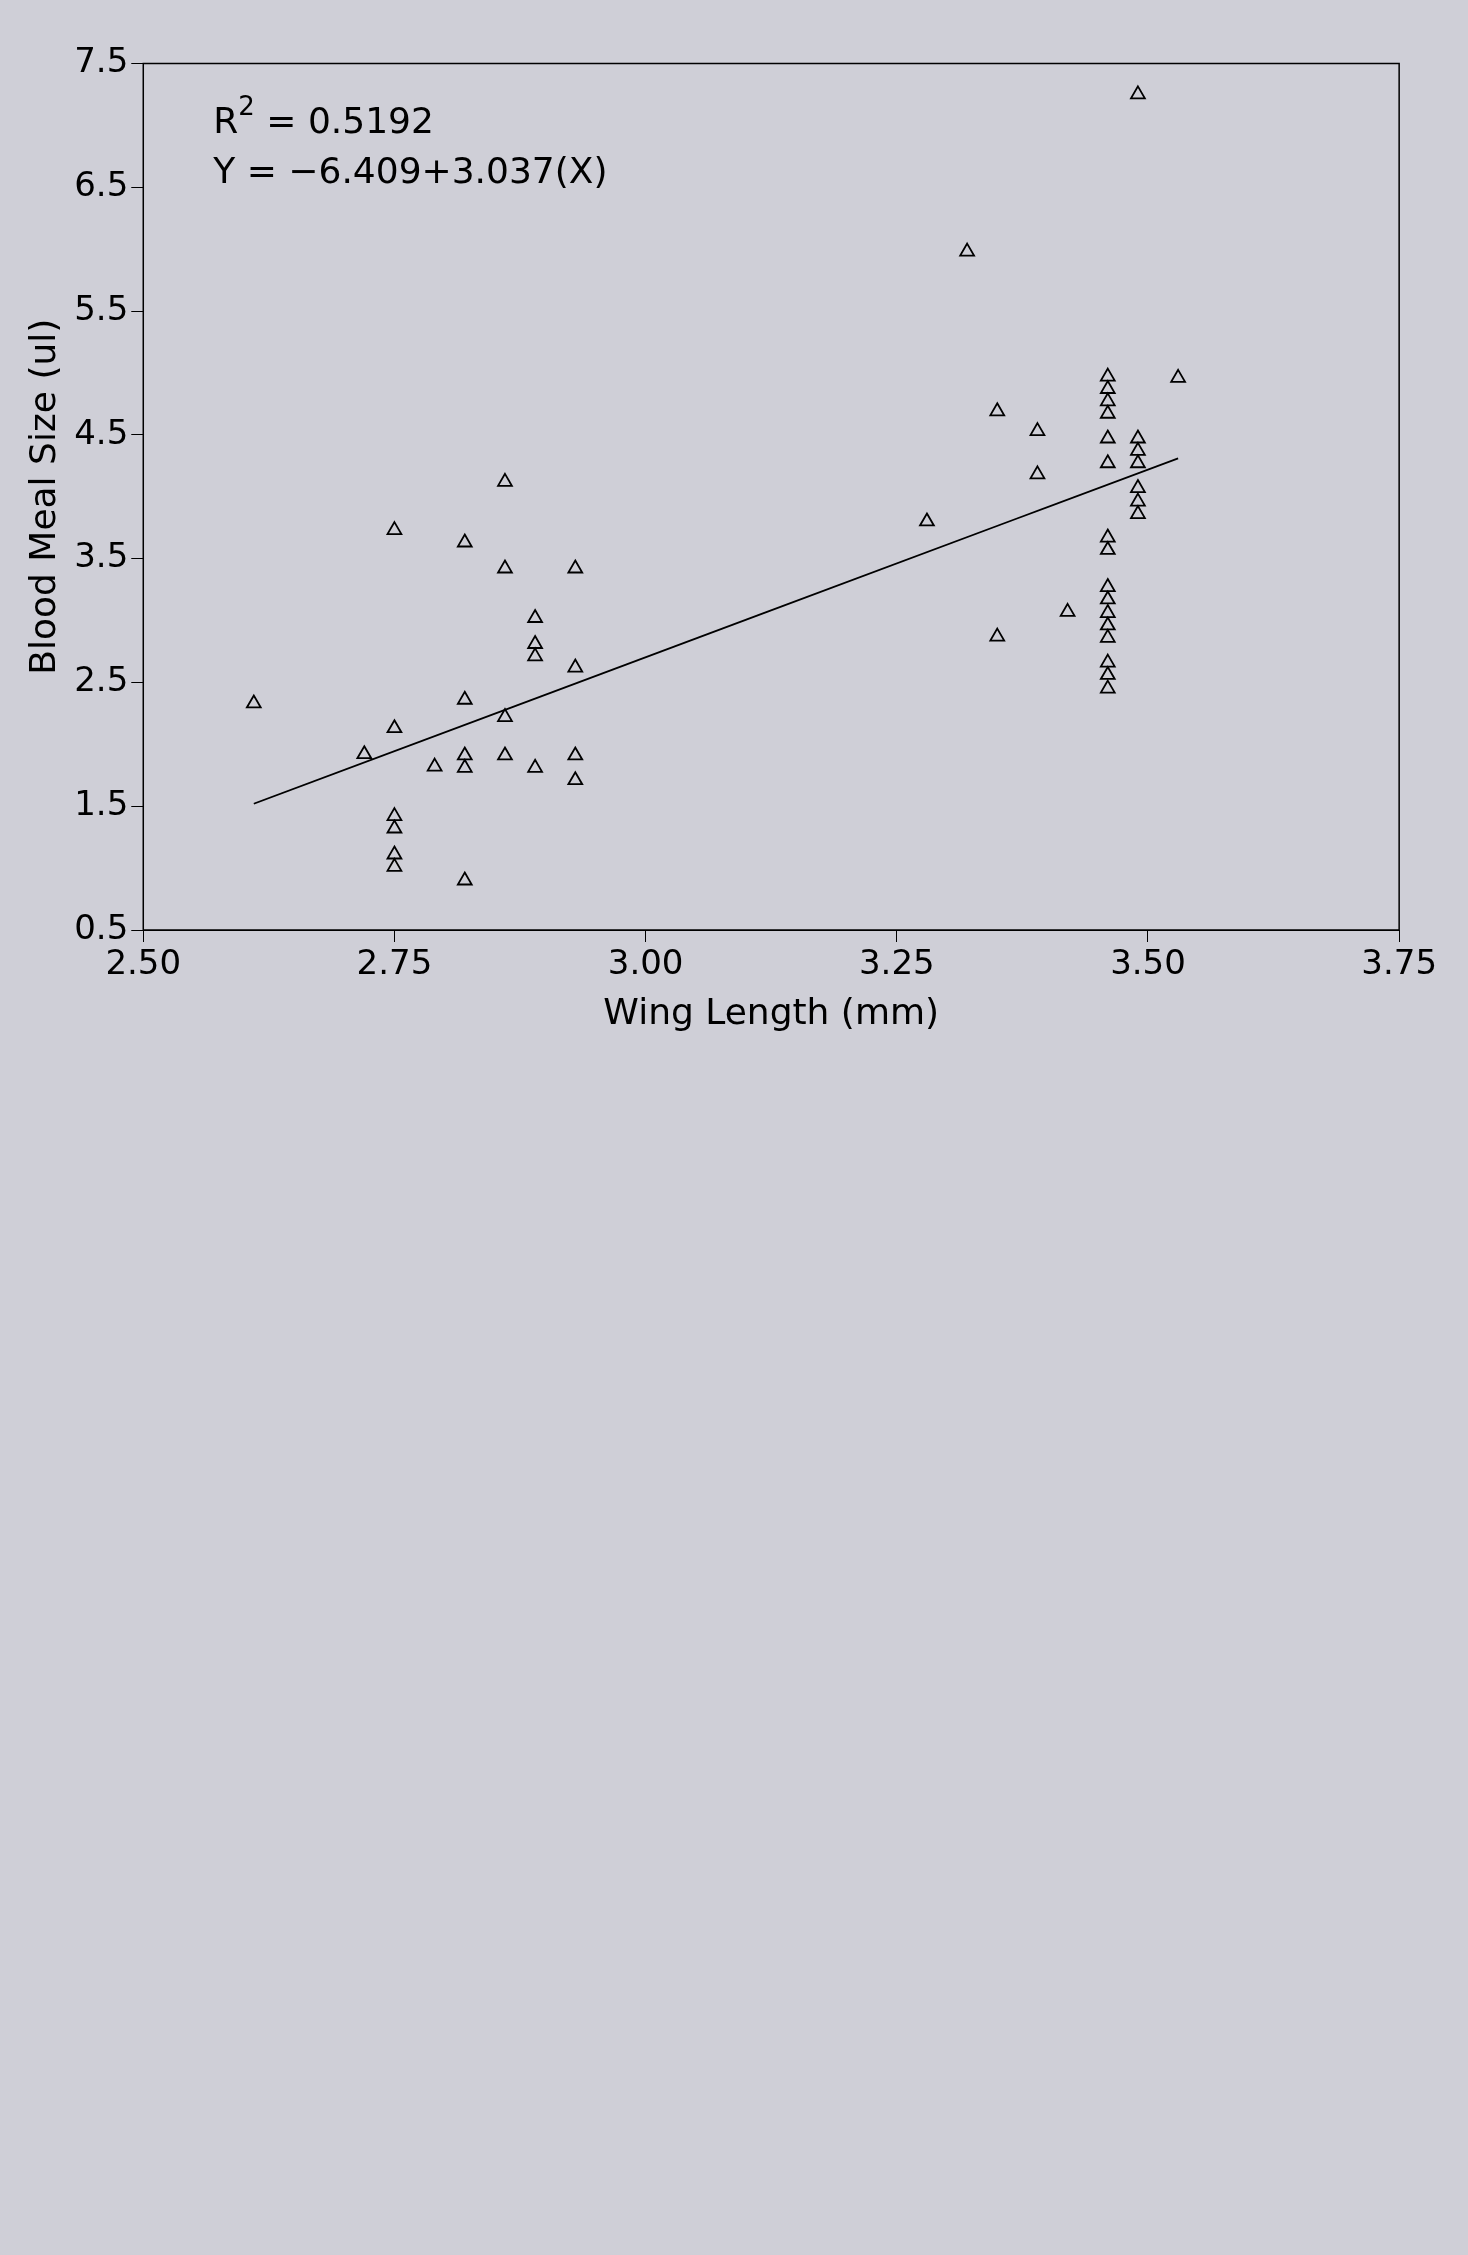 The image size is (1468, 2255). What do you see at coordinates (645, 962) in the screenshot?
I see `x-tick-label: 3.00` at bounding box center [645, 962].